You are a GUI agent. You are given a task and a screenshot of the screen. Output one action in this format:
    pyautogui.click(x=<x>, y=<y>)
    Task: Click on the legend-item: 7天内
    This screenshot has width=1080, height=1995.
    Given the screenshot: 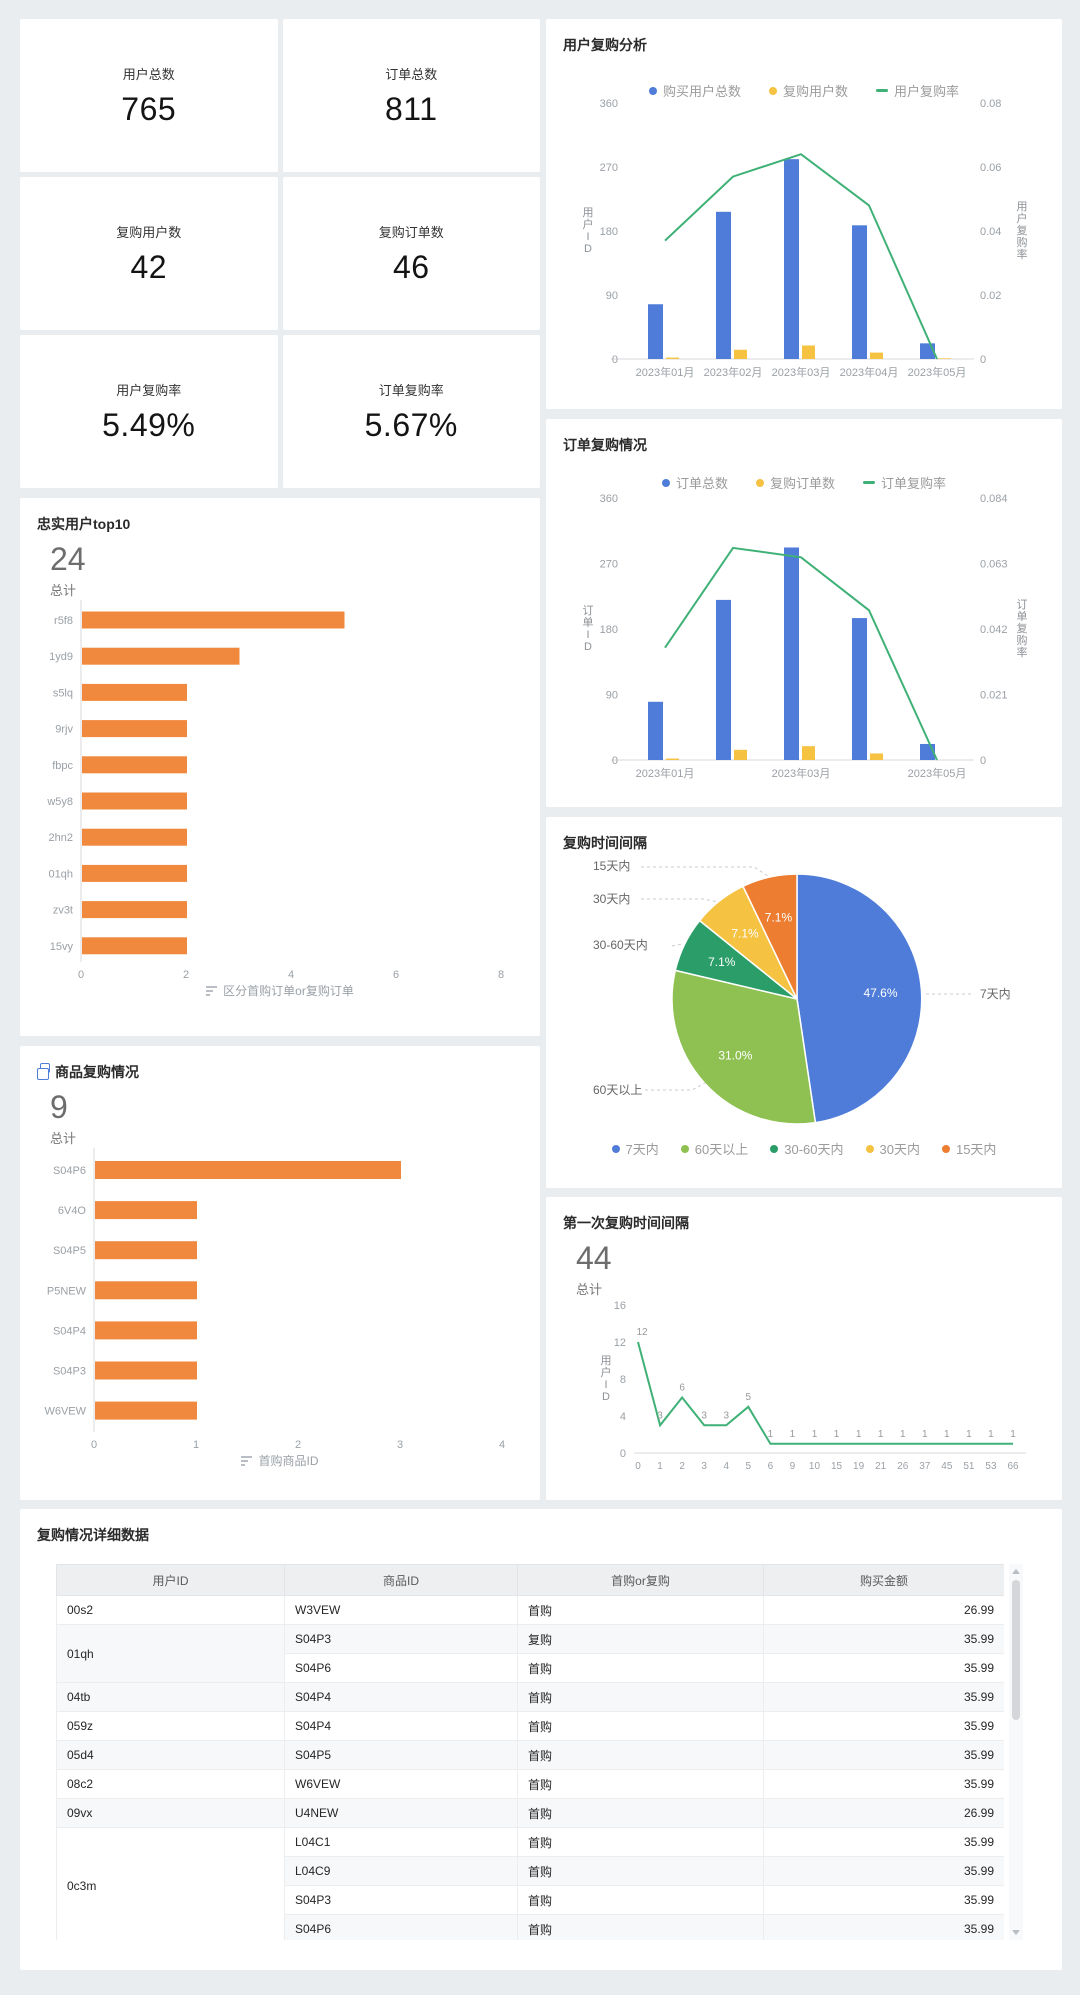 What is the action you would take?
    pyautogui.click(x=635, y=1148)
    